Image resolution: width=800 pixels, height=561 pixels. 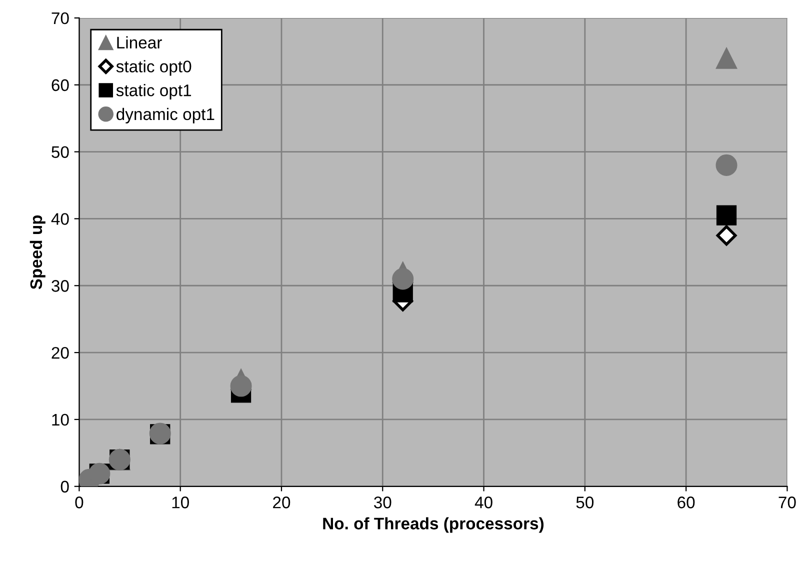 What do you see at coordinates (79, 502) in the screenshot?
I see `x-tick-label: 0` at bounding box center [79, 502].